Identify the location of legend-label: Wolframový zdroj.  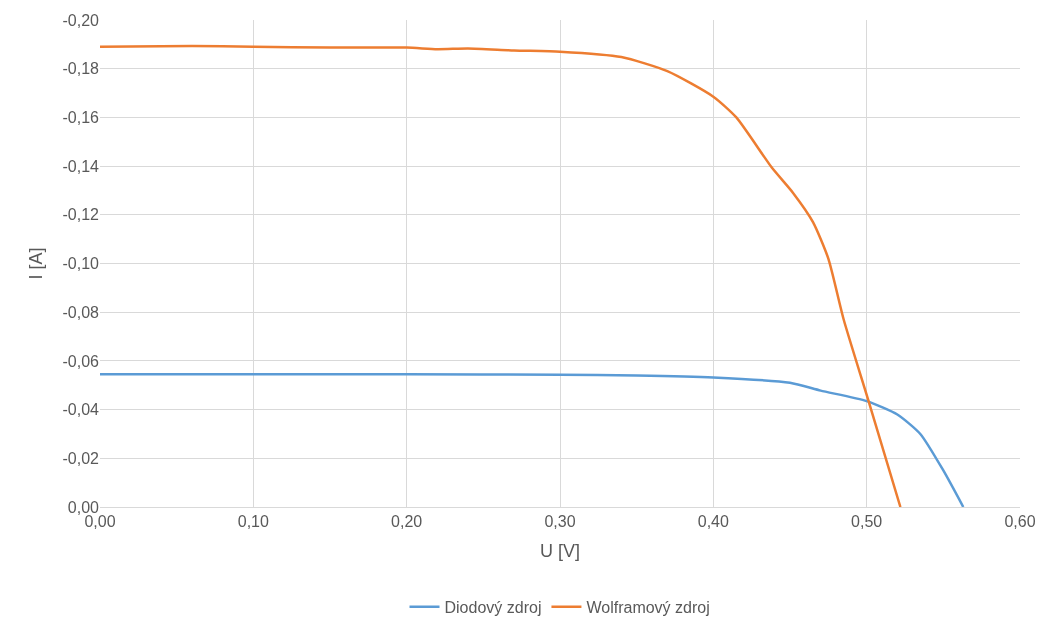
(648, 607).